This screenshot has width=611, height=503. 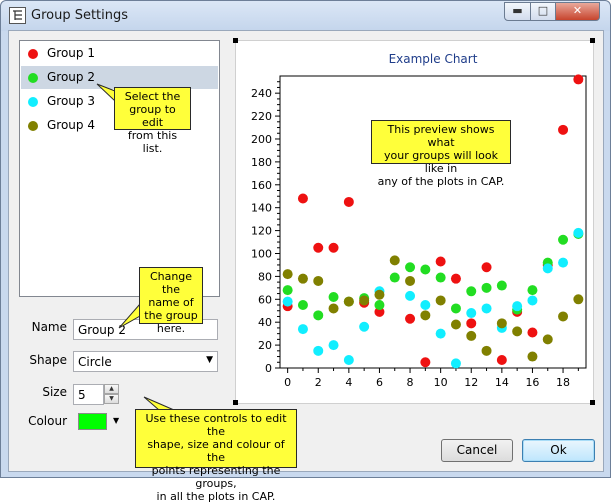 What do you see at coordinates (152, 142) in the screenshot?
I see `callout-line: from this list.` at bounding box center [152, 142].